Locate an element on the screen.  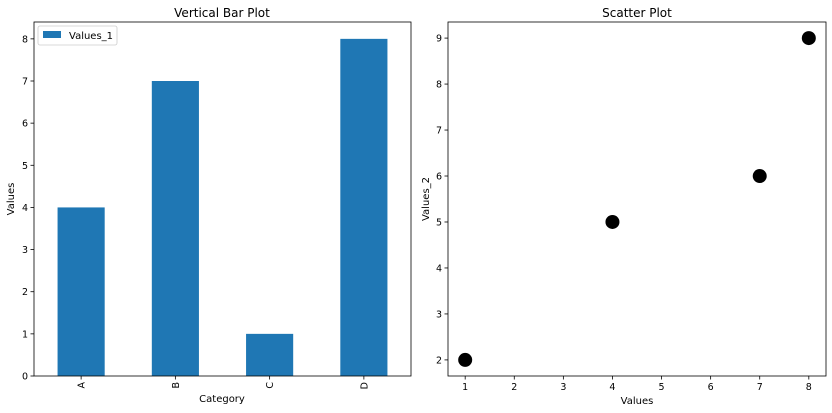
bar-chart-x-axis-label: Category is located at coordinates (222, 399).